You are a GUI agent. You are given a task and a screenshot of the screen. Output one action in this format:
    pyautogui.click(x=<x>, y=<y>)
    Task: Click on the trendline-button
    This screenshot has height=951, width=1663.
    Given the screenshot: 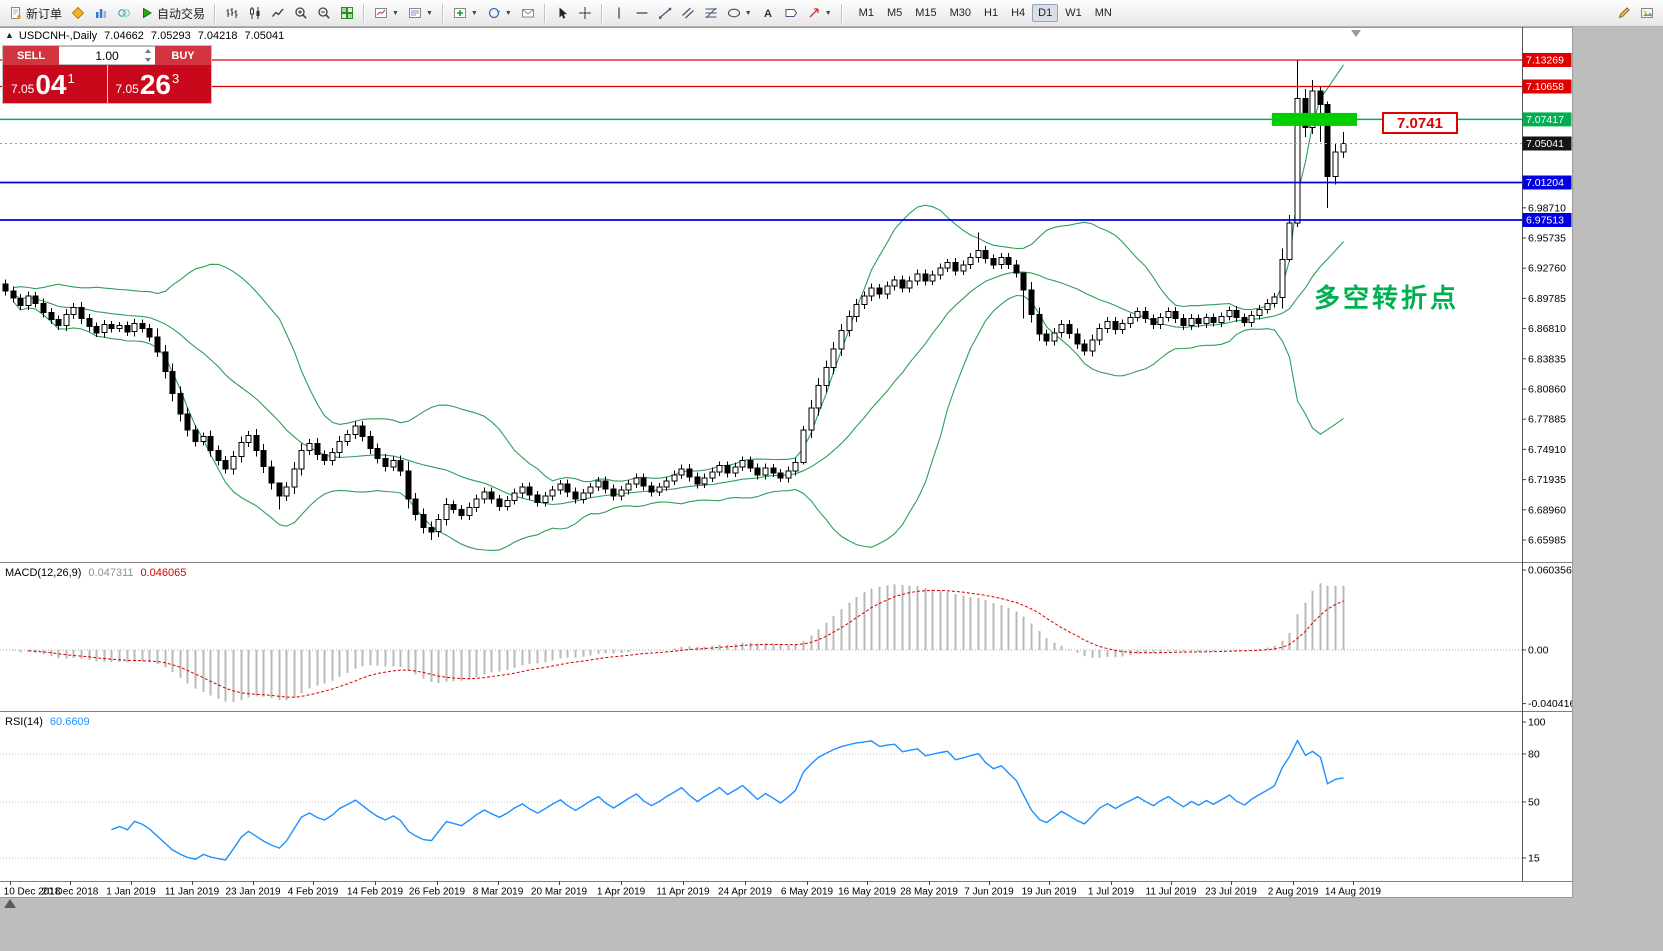 What is the action you would take?
    pyautogui.click(x=665, y=13)
    